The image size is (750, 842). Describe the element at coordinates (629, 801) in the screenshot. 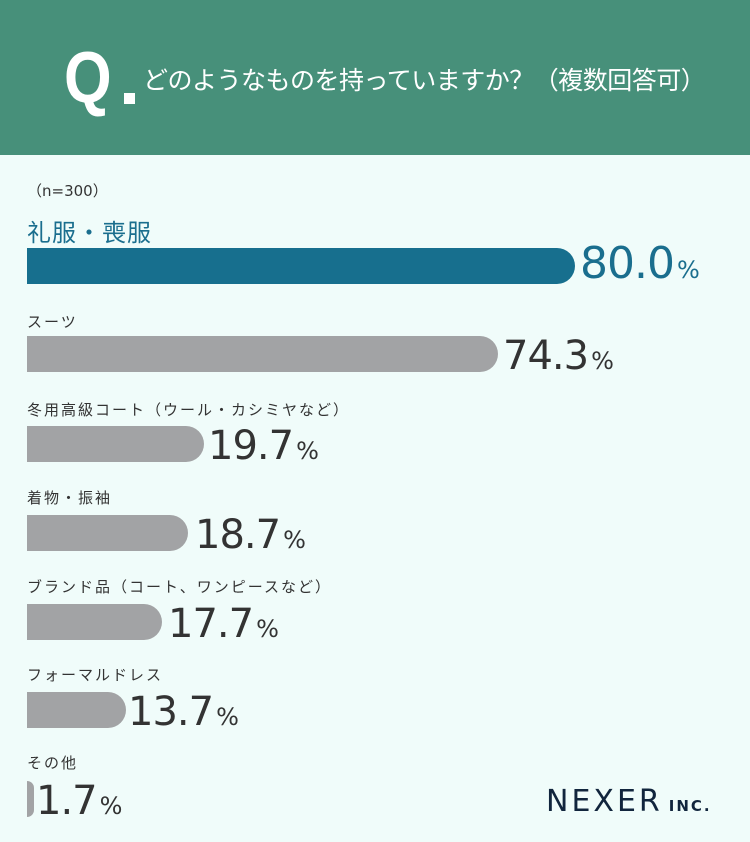

I see `nexer-logo: NEXER INC.` at that location.